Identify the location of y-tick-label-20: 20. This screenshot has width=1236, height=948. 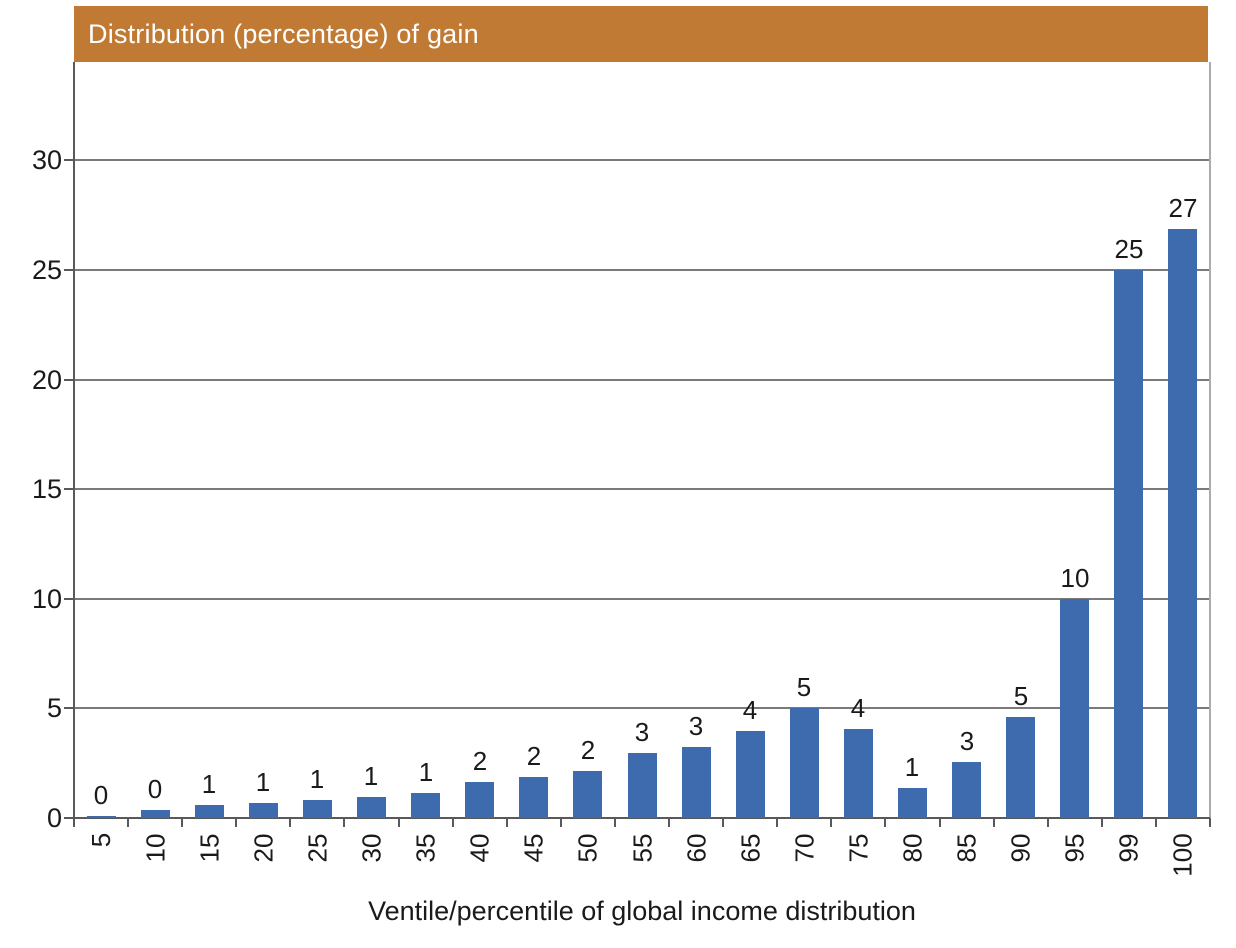
(46, 379).